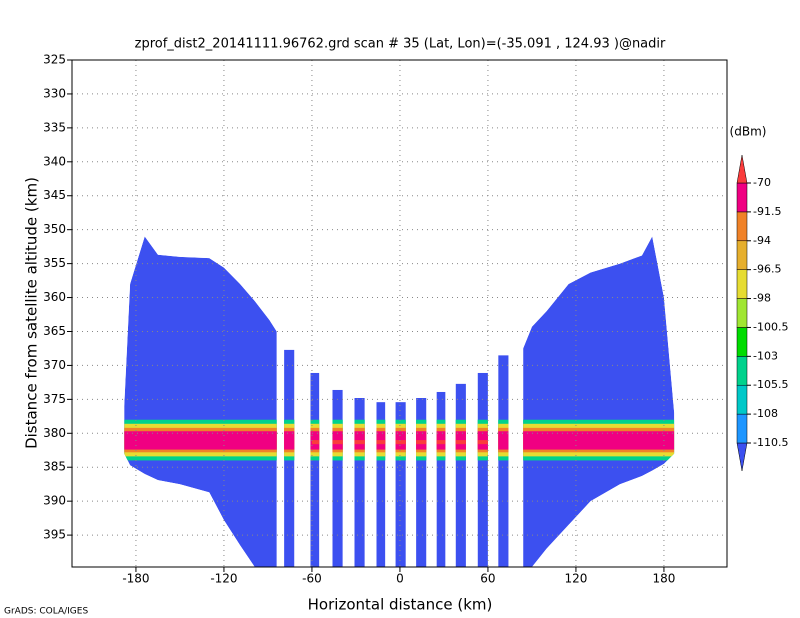 The height and width of the screenshot is (618, 800). Describe the element at coordinates (54, 161) in the screenshot. I see `y-tick-label: 340` at that location.